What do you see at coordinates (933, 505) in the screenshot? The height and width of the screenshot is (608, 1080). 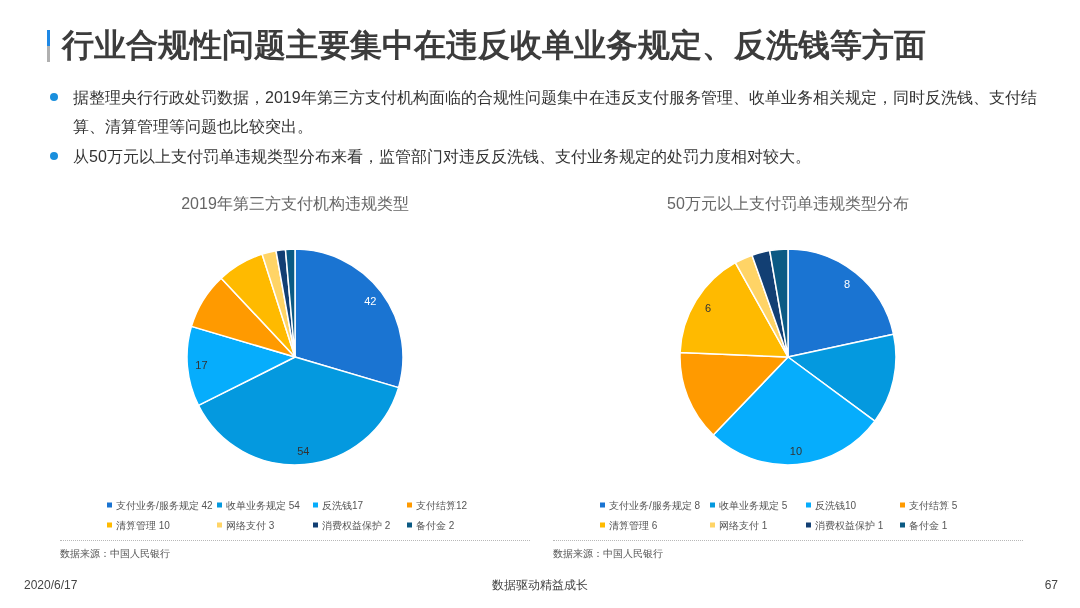 I see `legend-label: 支付结算 5` at bounding box center [933, 505].